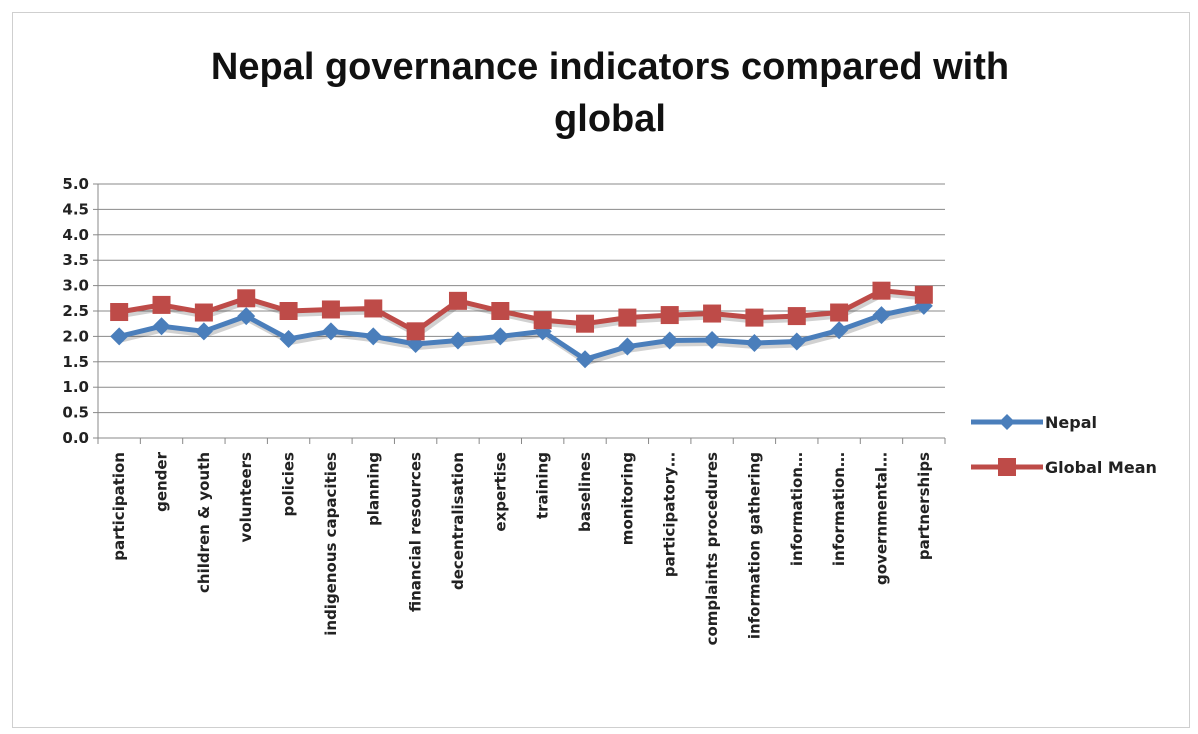 The height and width of the screenshot is (734, 1198). I want to click on y-axis-ticks: 0.0 0.5 1.0 1.5 2.0 2.5 3.0 3.5 4.0 4.5 5.0, so click(80, 311).